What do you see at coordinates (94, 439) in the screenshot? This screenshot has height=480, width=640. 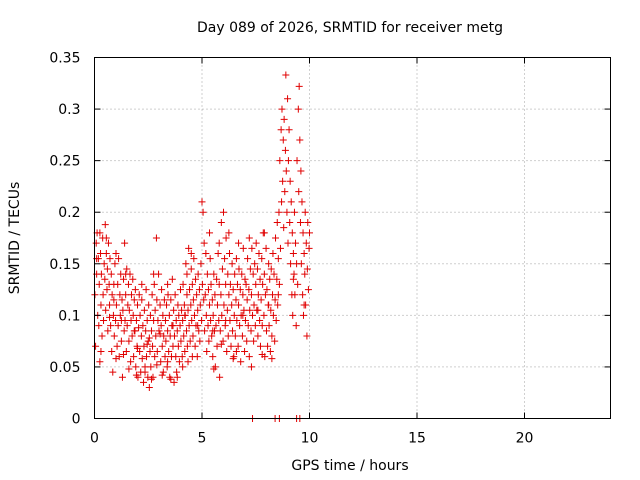 I see `x-tick-label: 0` at bounding box center [94, 439].